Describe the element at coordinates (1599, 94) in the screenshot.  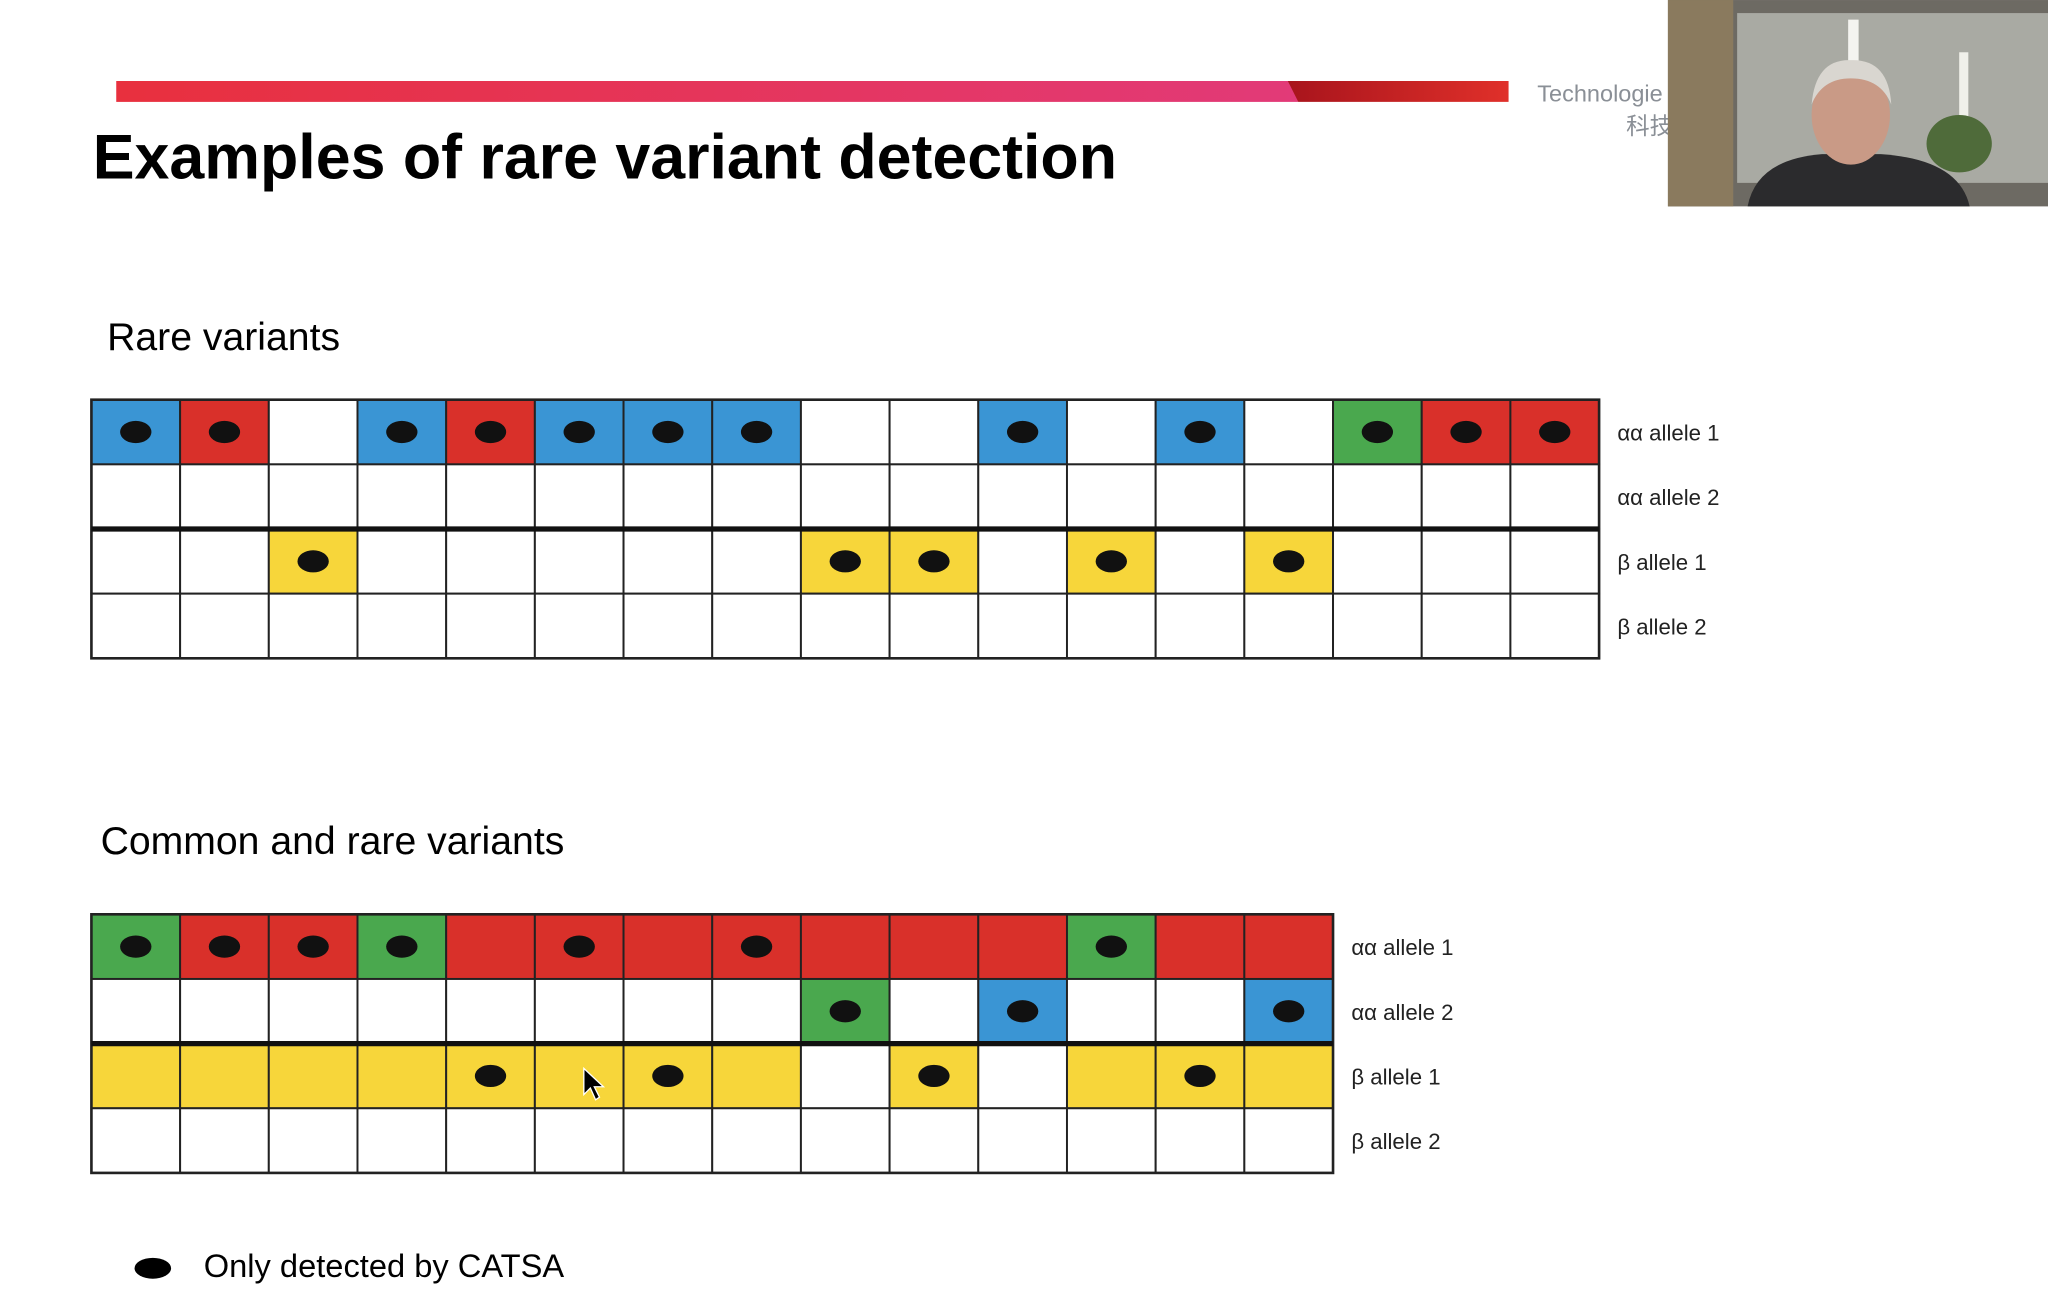
I see `brand-text: Technologie` at that location.